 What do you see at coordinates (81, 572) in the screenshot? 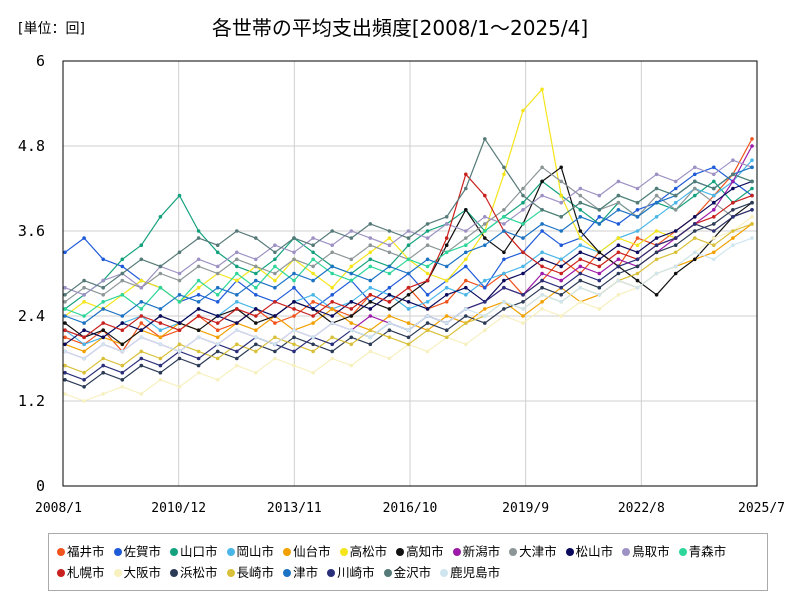
I see `legend-item-12: 札幌市` at bounding box center [81, 572].